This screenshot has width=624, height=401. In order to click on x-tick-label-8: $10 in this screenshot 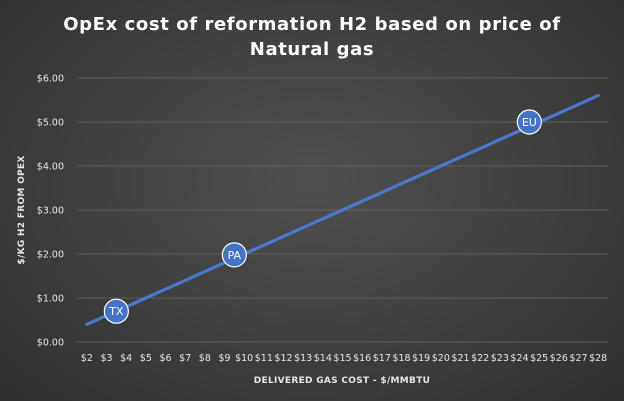, I will do `click(244, 358)`.